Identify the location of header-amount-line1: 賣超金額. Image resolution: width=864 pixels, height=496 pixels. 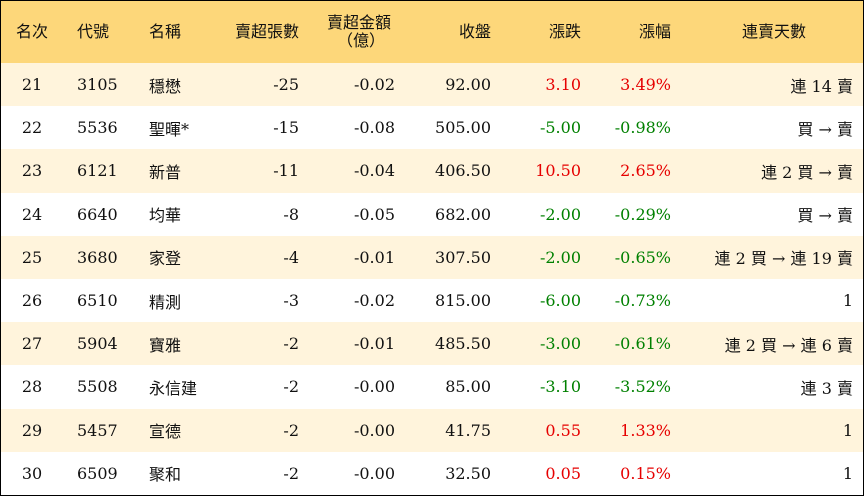
(358, 22).